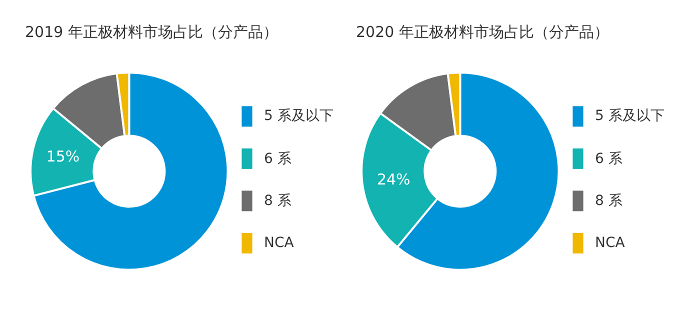 Image resolution: width=682 pixels, height=333 pixels. What do you see at coordinates (393, 179) in the screenshot?
I see `data-label: 24%` at bounding box center [393, 179].